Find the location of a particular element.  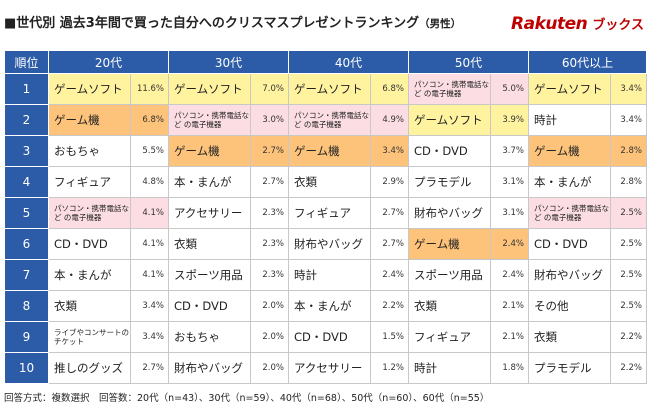

rank-number: 6 is located at coordinates (26, 244).